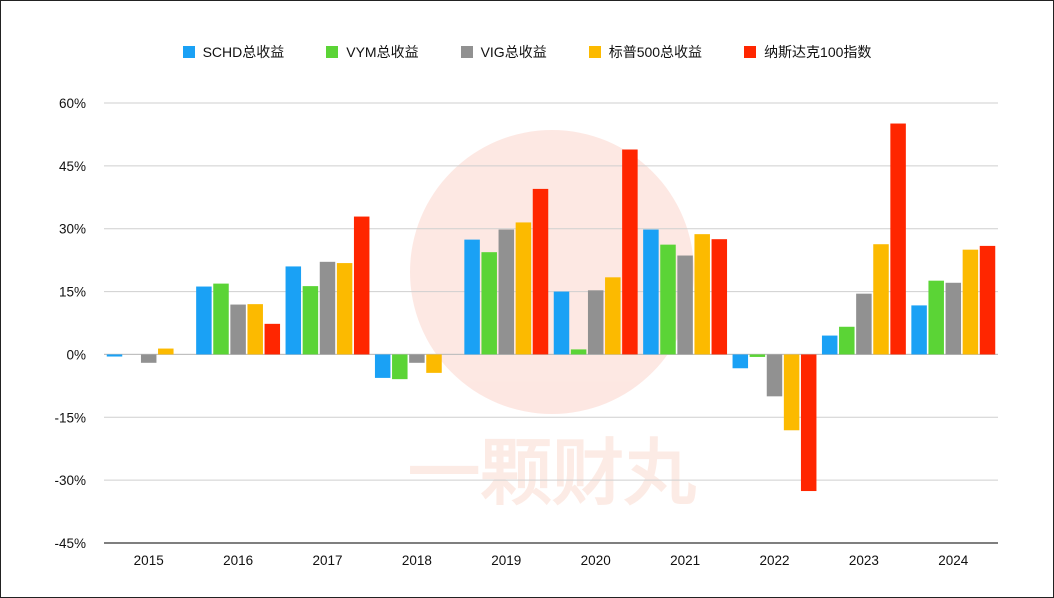 This screenshot has height=598, width=1054. What do you see at coordinates (685, 560) in the screenshot?
I see `x-tick-label-6: 2021` at bounding box center [685, 560].